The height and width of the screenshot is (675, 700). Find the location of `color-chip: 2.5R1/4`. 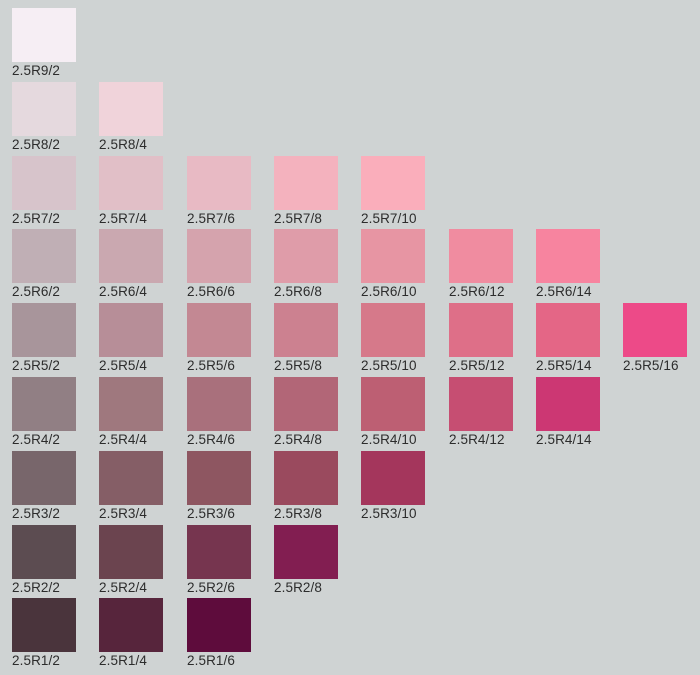

color-chip: 2.5R1/4 is located at coordinates (131, 635).